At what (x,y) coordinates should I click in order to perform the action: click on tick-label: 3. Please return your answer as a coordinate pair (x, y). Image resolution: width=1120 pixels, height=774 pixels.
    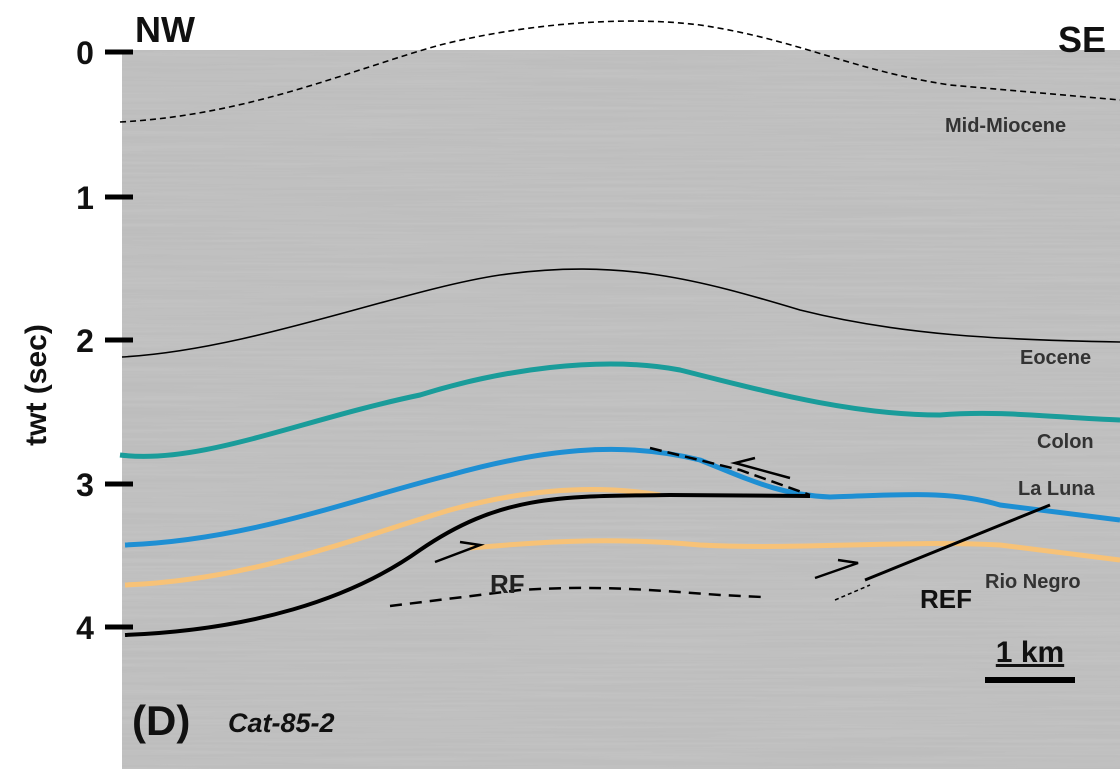
    Looking at the image, I should click on (85, 485).